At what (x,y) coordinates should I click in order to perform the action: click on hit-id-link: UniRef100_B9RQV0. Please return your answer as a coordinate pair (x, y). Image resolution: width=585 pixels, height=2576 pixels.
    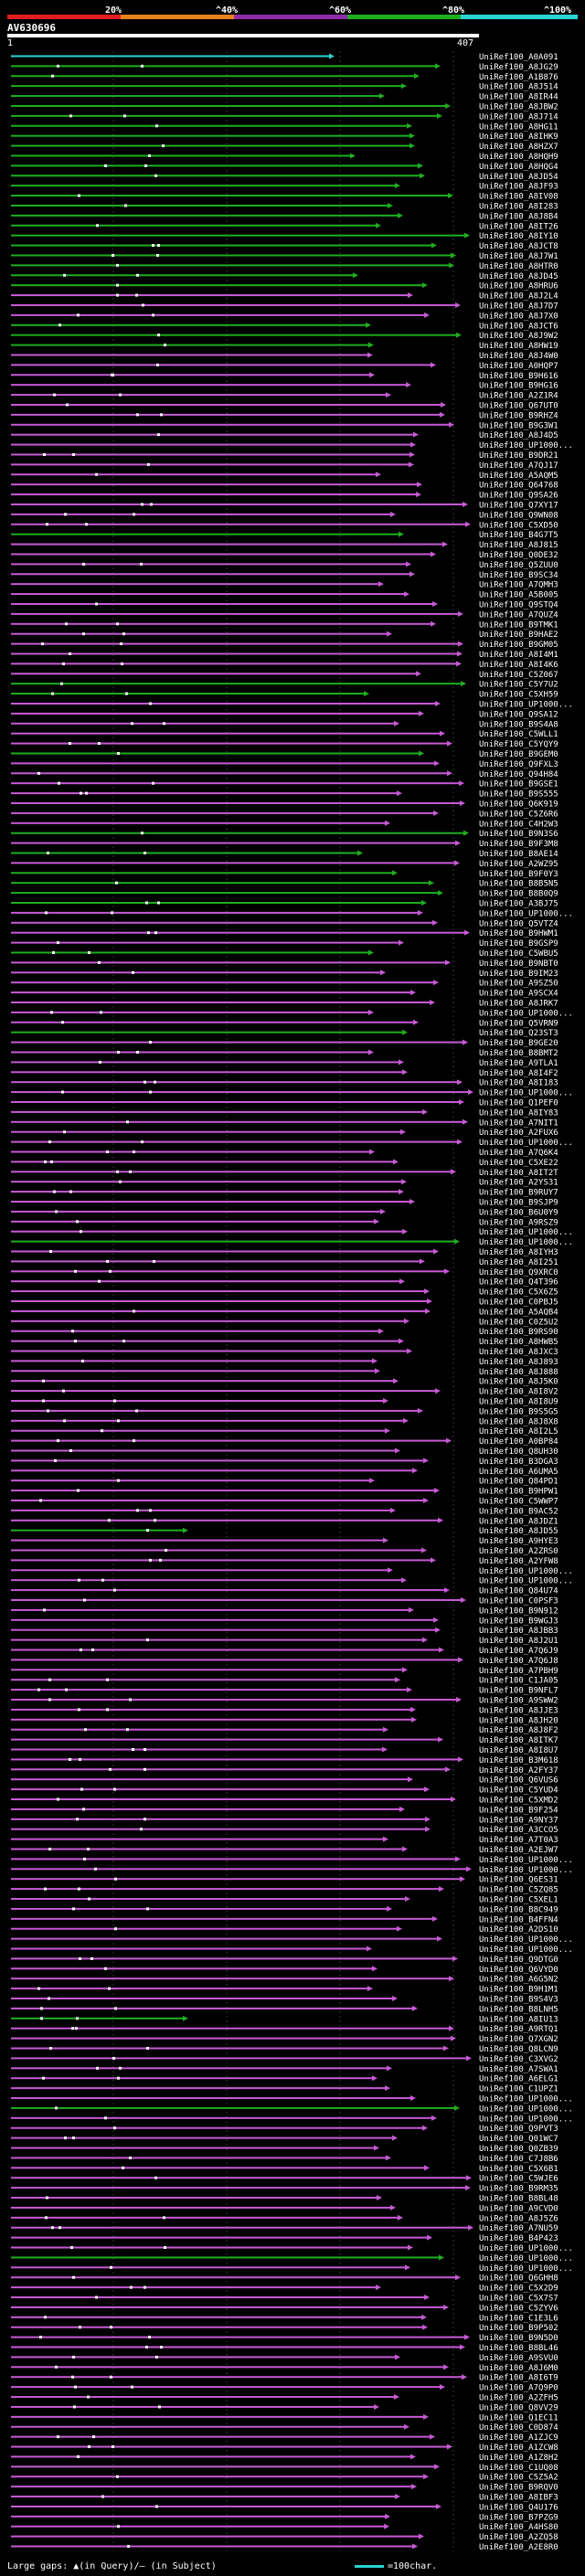
    Looking at the image, I should click on (518, 2488).